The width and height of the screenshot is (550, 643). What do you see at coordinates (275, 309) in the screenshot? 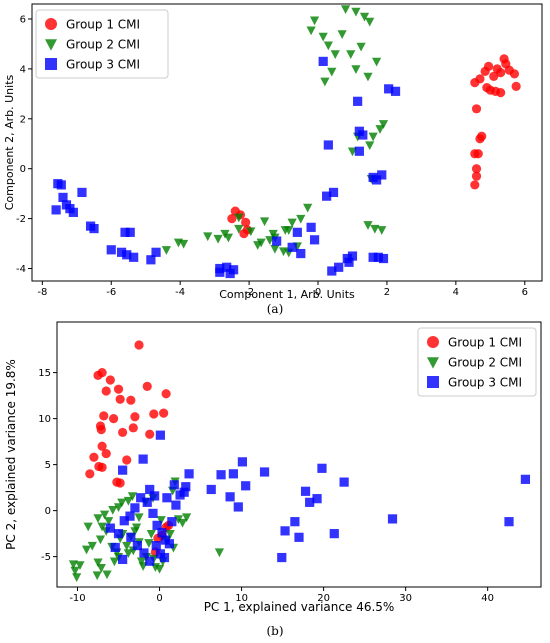
I see `panel-a-label: (a)` at bounding box center [275, 309].